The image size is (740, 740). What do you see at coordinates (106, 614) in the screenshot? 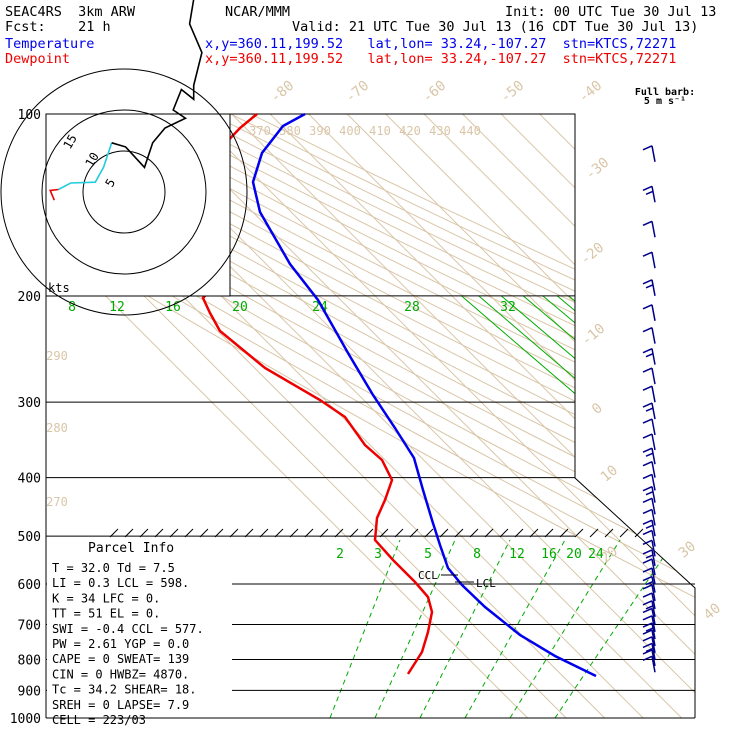
I see `parcel-row: TT = 51 EL = 0.` at bounding box center [106, 614].